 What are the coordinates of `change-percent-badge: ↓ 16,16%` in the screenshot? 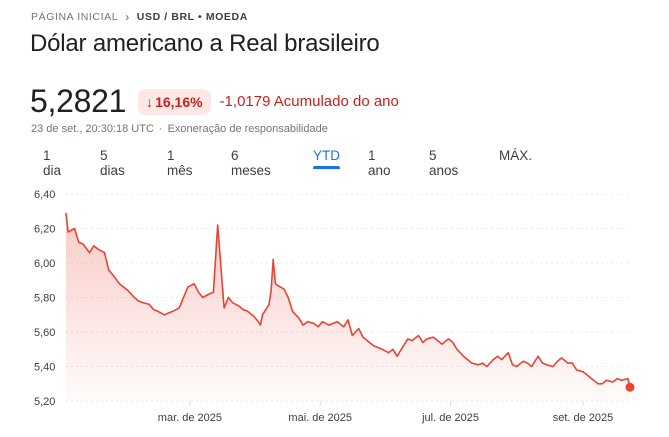 It's located at (174, 101).